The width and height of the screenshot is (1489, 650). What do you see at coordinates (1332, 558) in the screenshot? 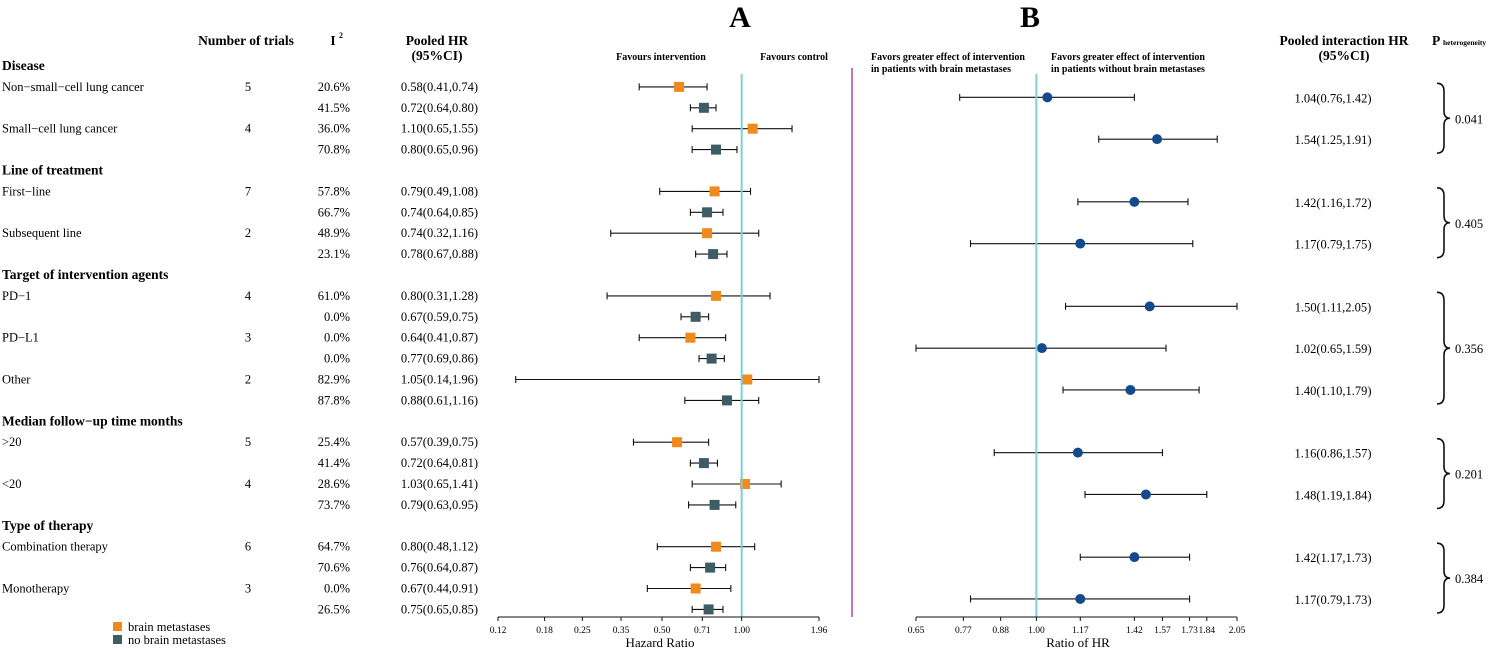
I see `interaction-hr-value: 1.42(1.17,1.73)` at bounding box center [1332, 558].